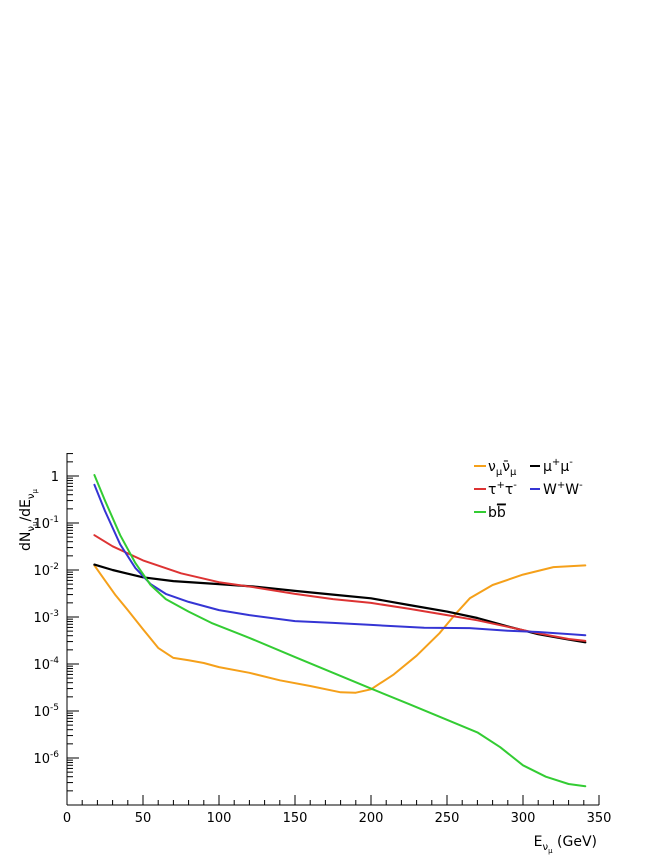  I want to click on y-axis-title-sub: ν, so click(31, 529).